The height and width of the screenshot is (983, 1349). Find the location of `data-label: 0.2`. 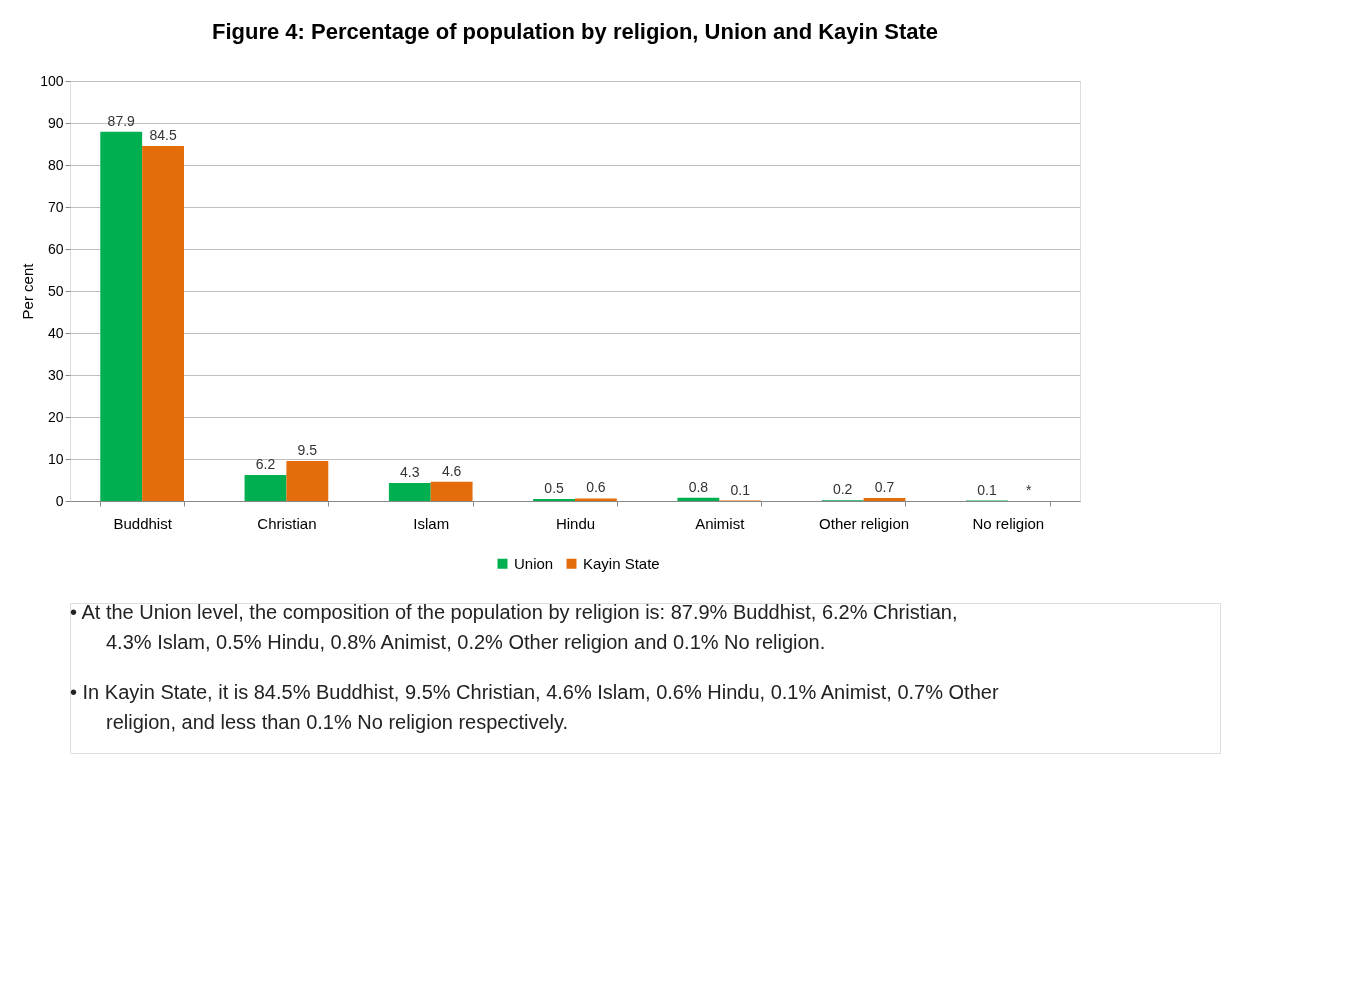

data-label: 0.2 is located at coordinates (842, 489).